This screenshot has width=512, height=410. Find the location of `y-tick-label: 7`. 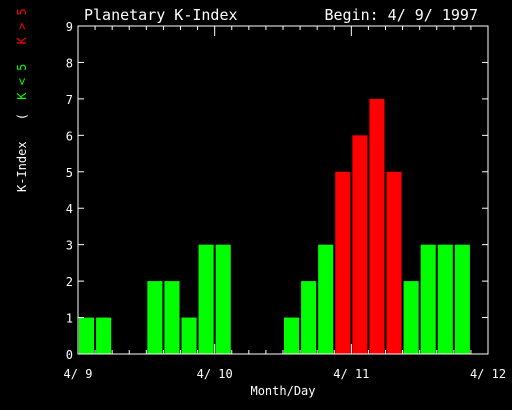

y-tick-label: 7 is located at coordinates (69, 100).